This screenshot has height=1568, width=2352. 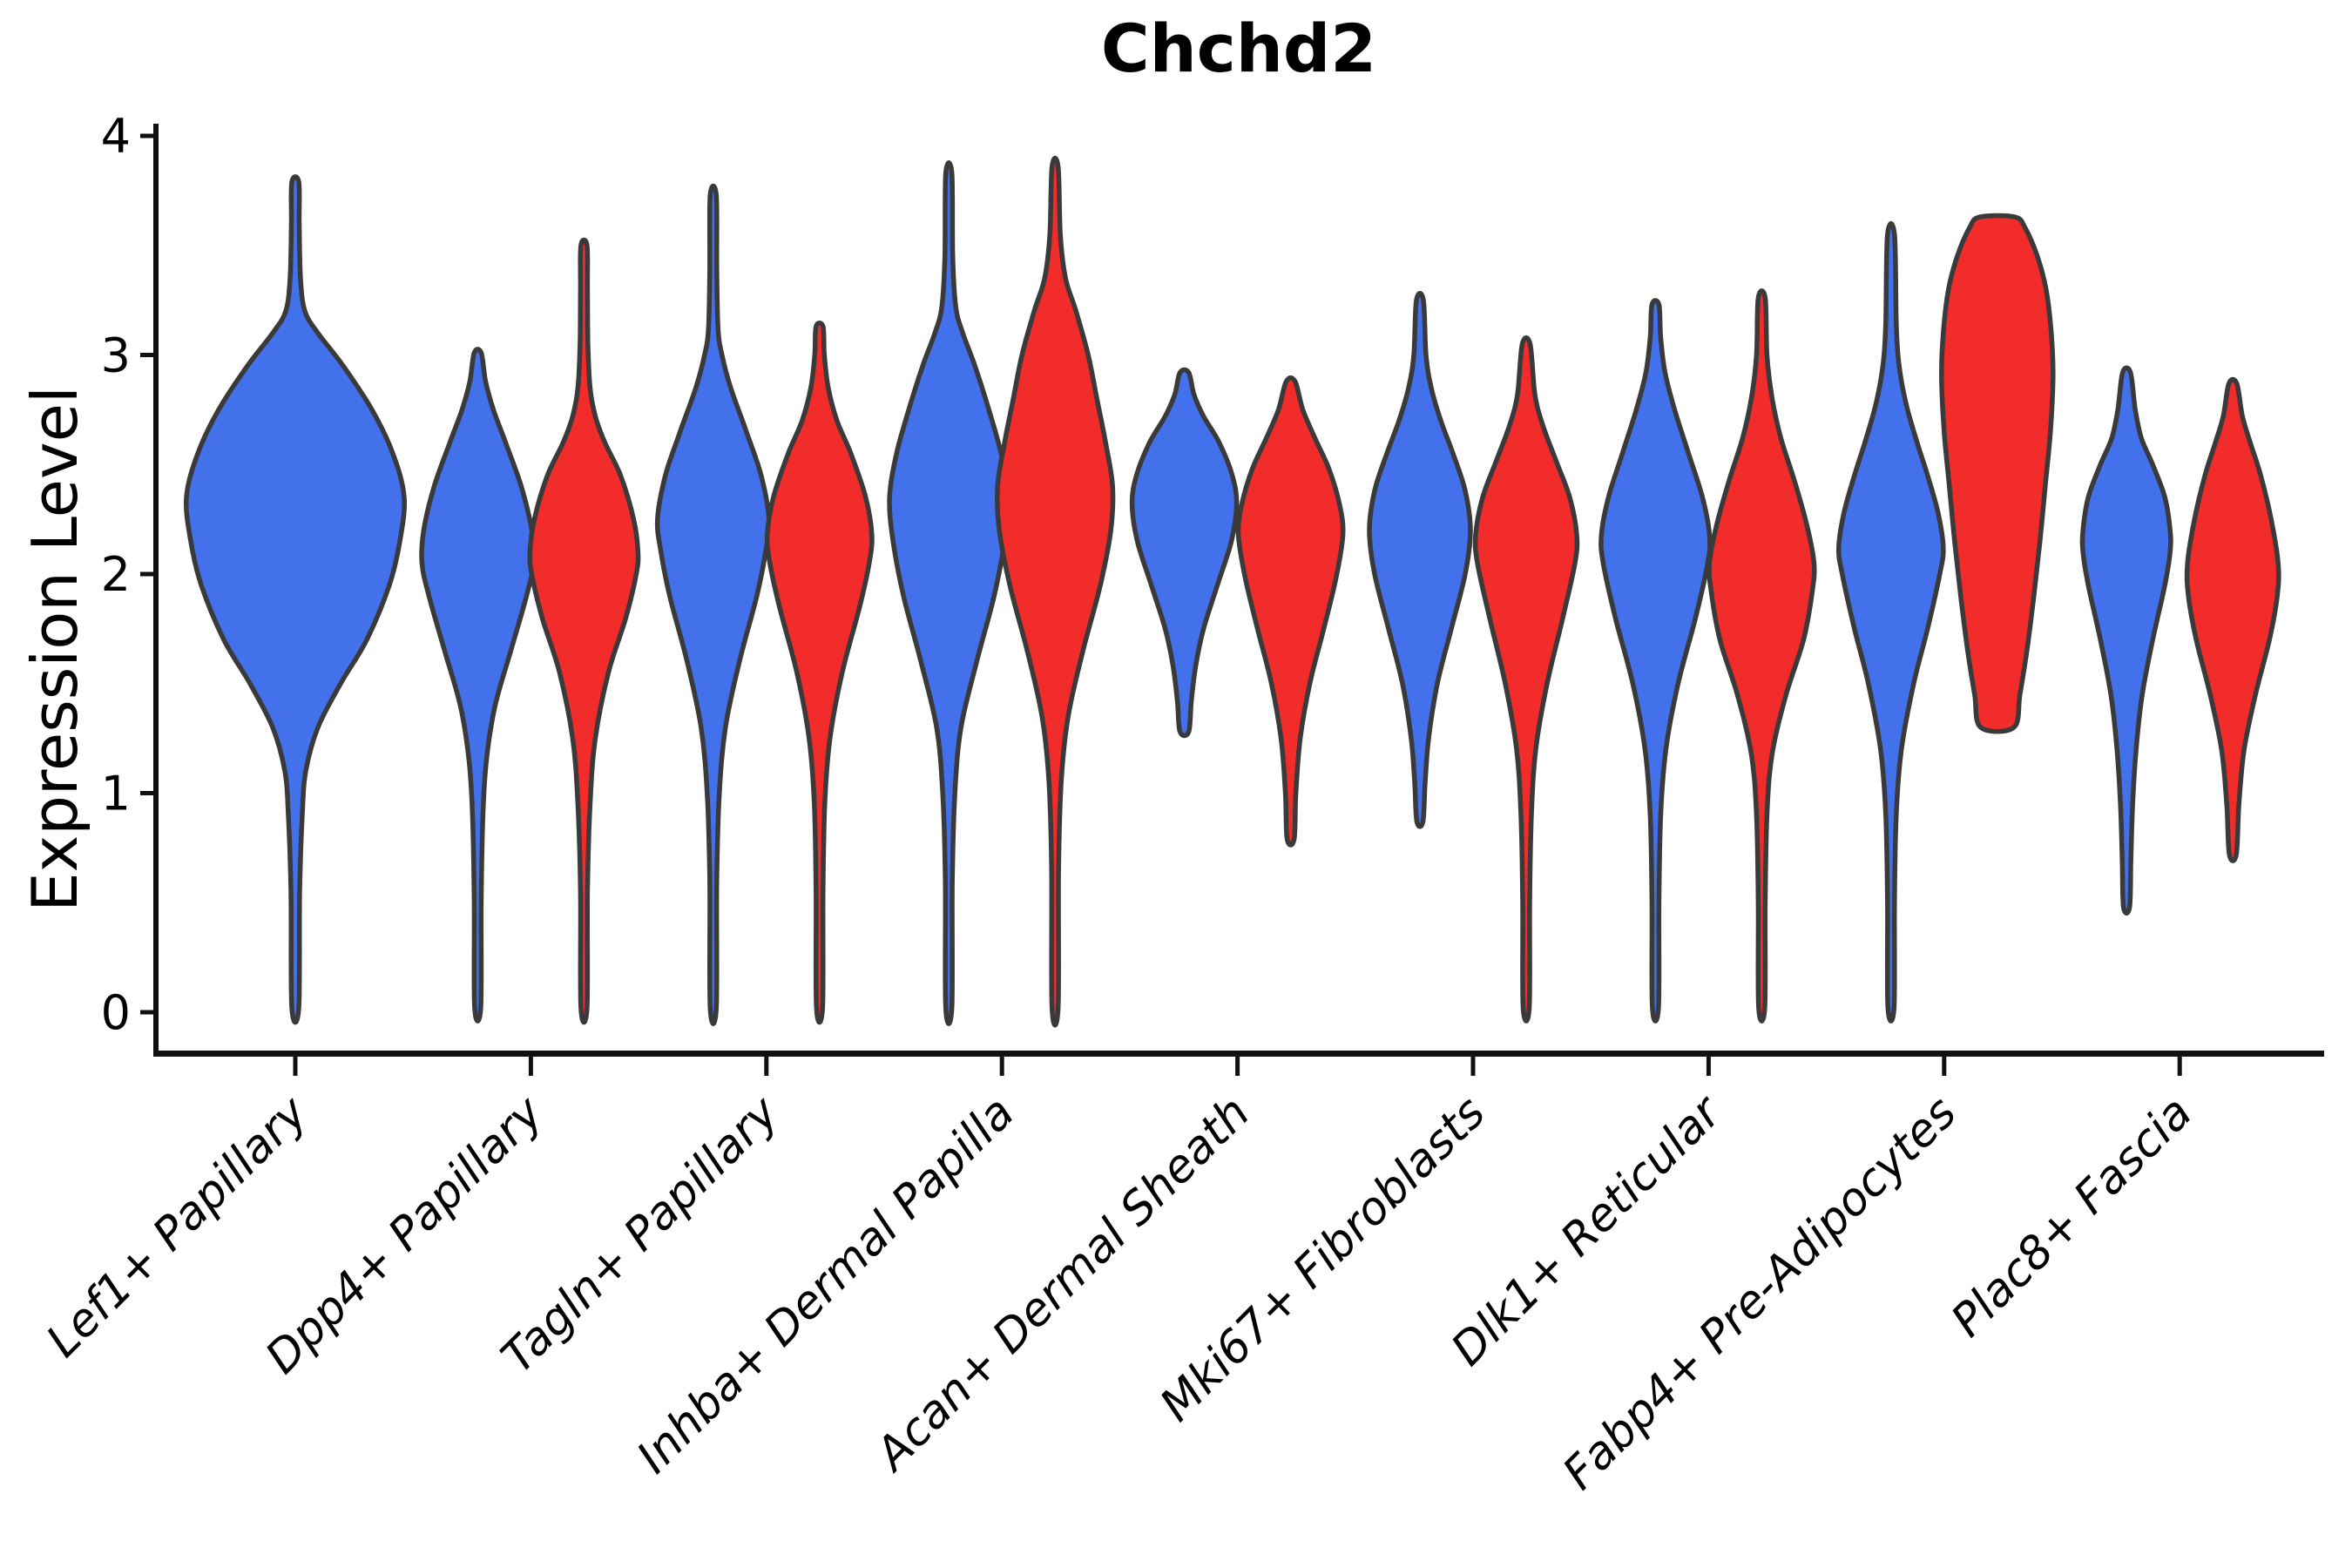 What do you see at coordinates (116, 136) in the screenshot?
I see `y-tick-label: 4` at bounding box center [116, 136].